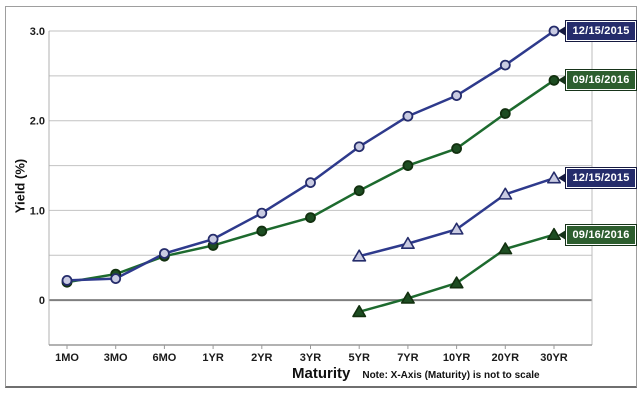 This screenshot has height=400, width=643. I want to click on series-callout-nominal-12-15-2015: 12/15/2015, so click(601, 31).